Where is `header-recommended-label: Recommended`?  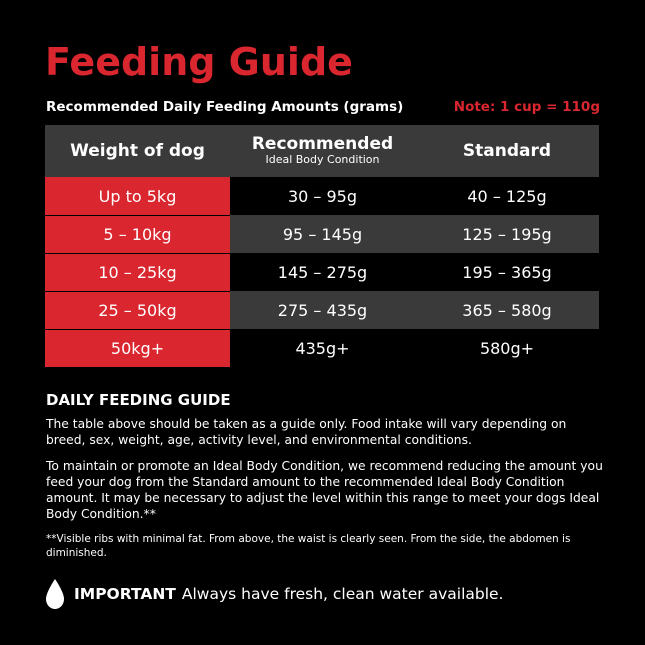
header-recommended-label: Recommended is located at coordinates (322, 143).